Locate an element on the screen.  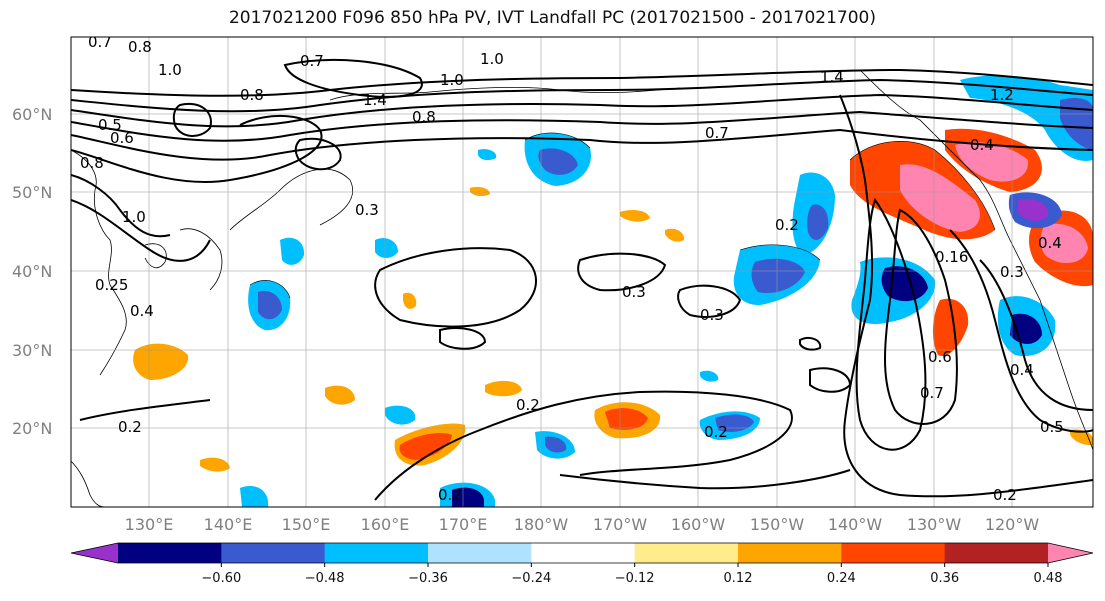
colorbar-tick-label: 0.24 is located at coordinates (841, 578).